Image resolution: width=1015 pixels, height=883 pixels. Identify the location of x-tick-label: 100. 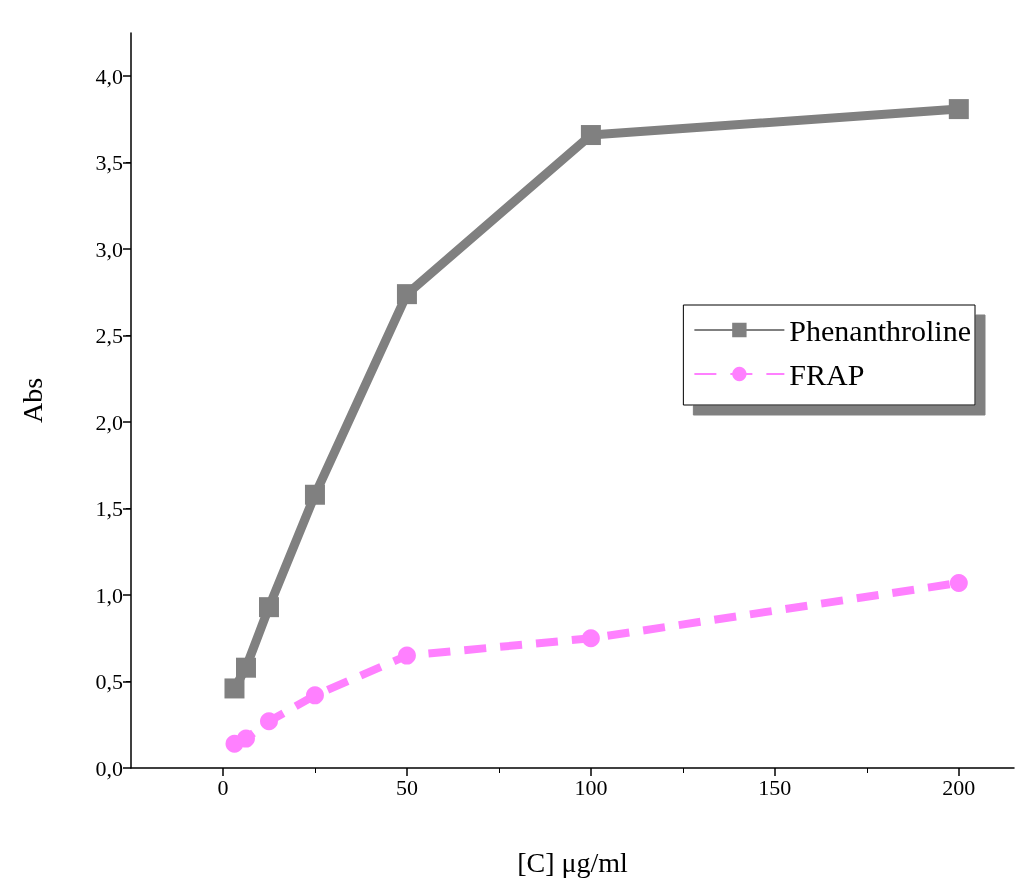
(591, 787).